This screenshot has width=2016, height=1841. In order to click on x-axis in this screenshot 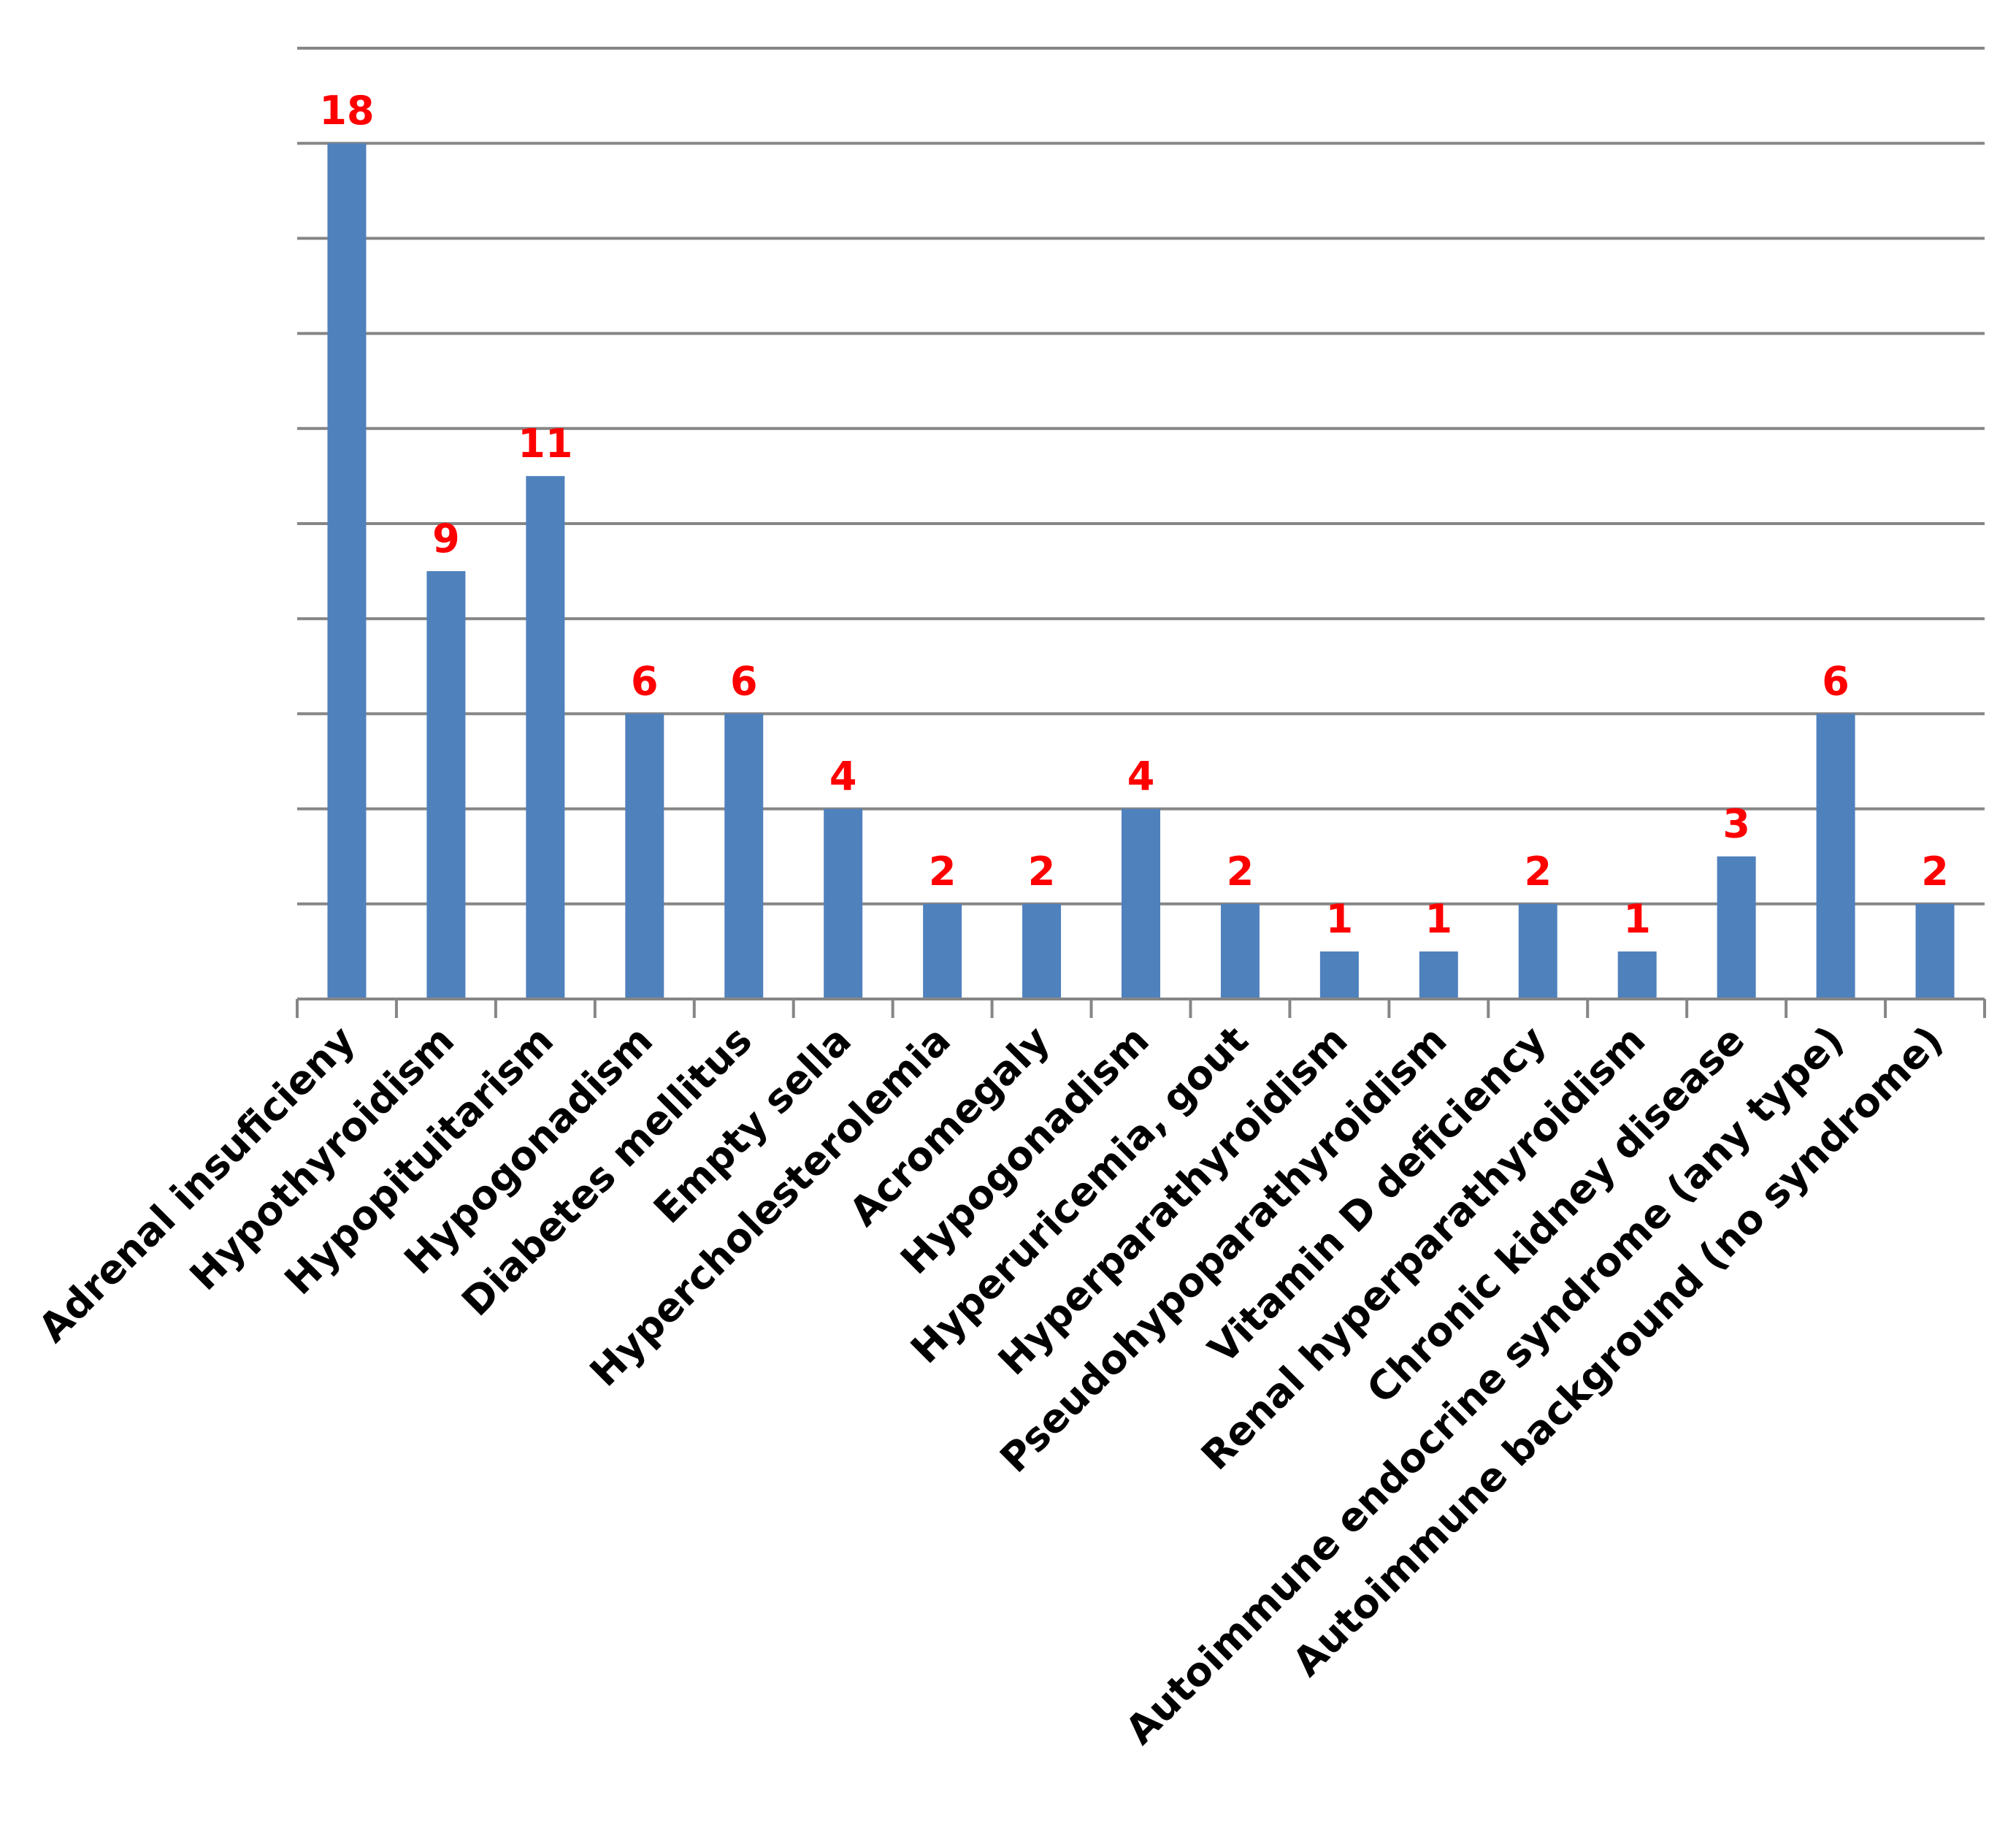, I will do `click(1141, 1008)`.